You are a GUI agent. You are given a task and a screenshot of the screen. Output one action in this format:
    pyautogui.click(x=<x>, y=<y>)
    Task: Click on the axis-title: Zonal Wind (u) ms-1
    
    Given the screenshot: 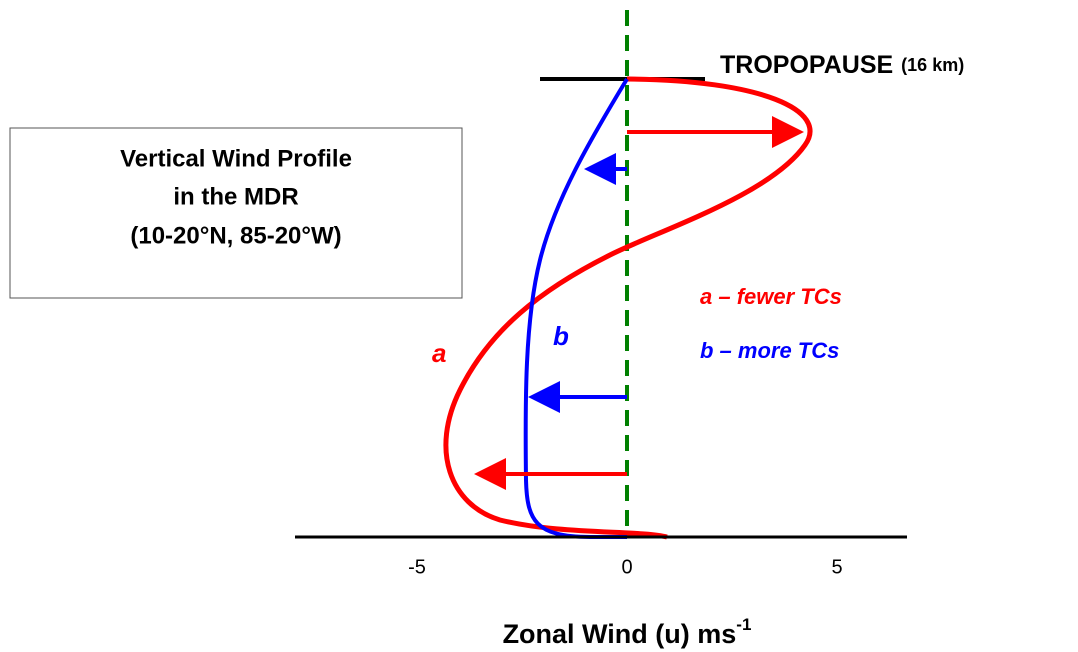 What is the action you would take?
    pyautogui.click(x=627, y=632)
    